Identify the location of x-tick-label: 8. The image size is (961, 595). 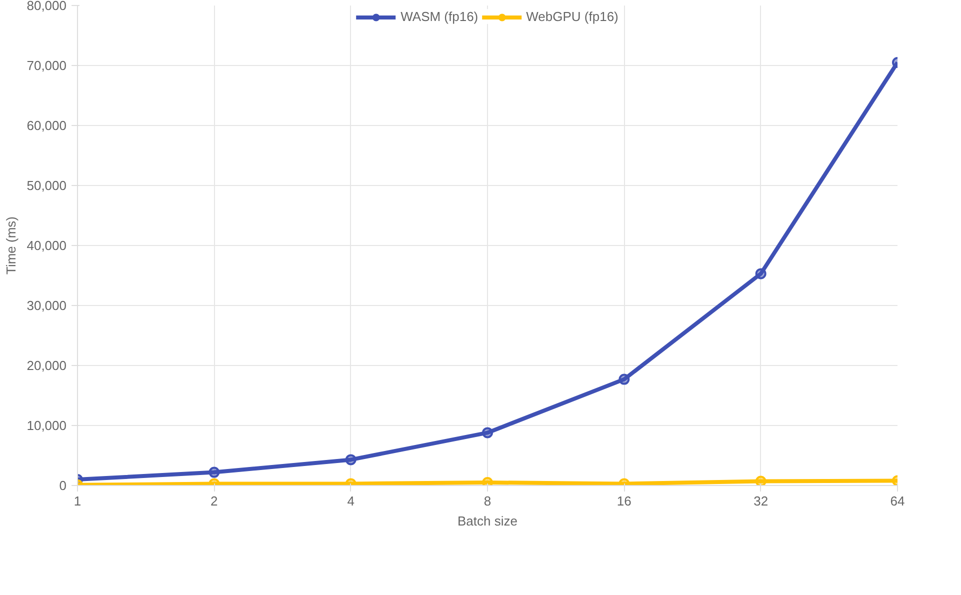
(488, 501).